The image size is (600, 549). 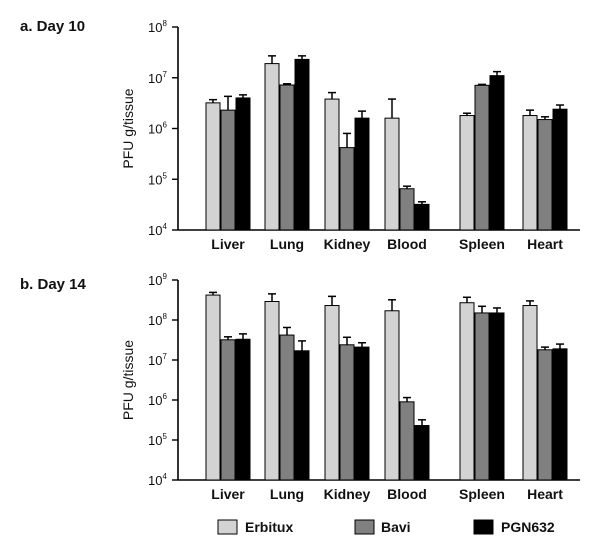 I want to click on legend: Erbitux Bavi PGN632, so click(x=386, y=527).